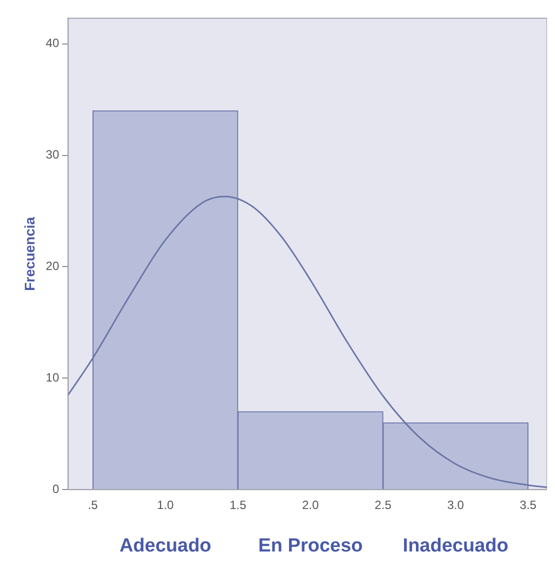  What do you see at coordinates (53, 266) in the screenshot?
I see `y-tick-label: 20` at bounding box center [53, 266].